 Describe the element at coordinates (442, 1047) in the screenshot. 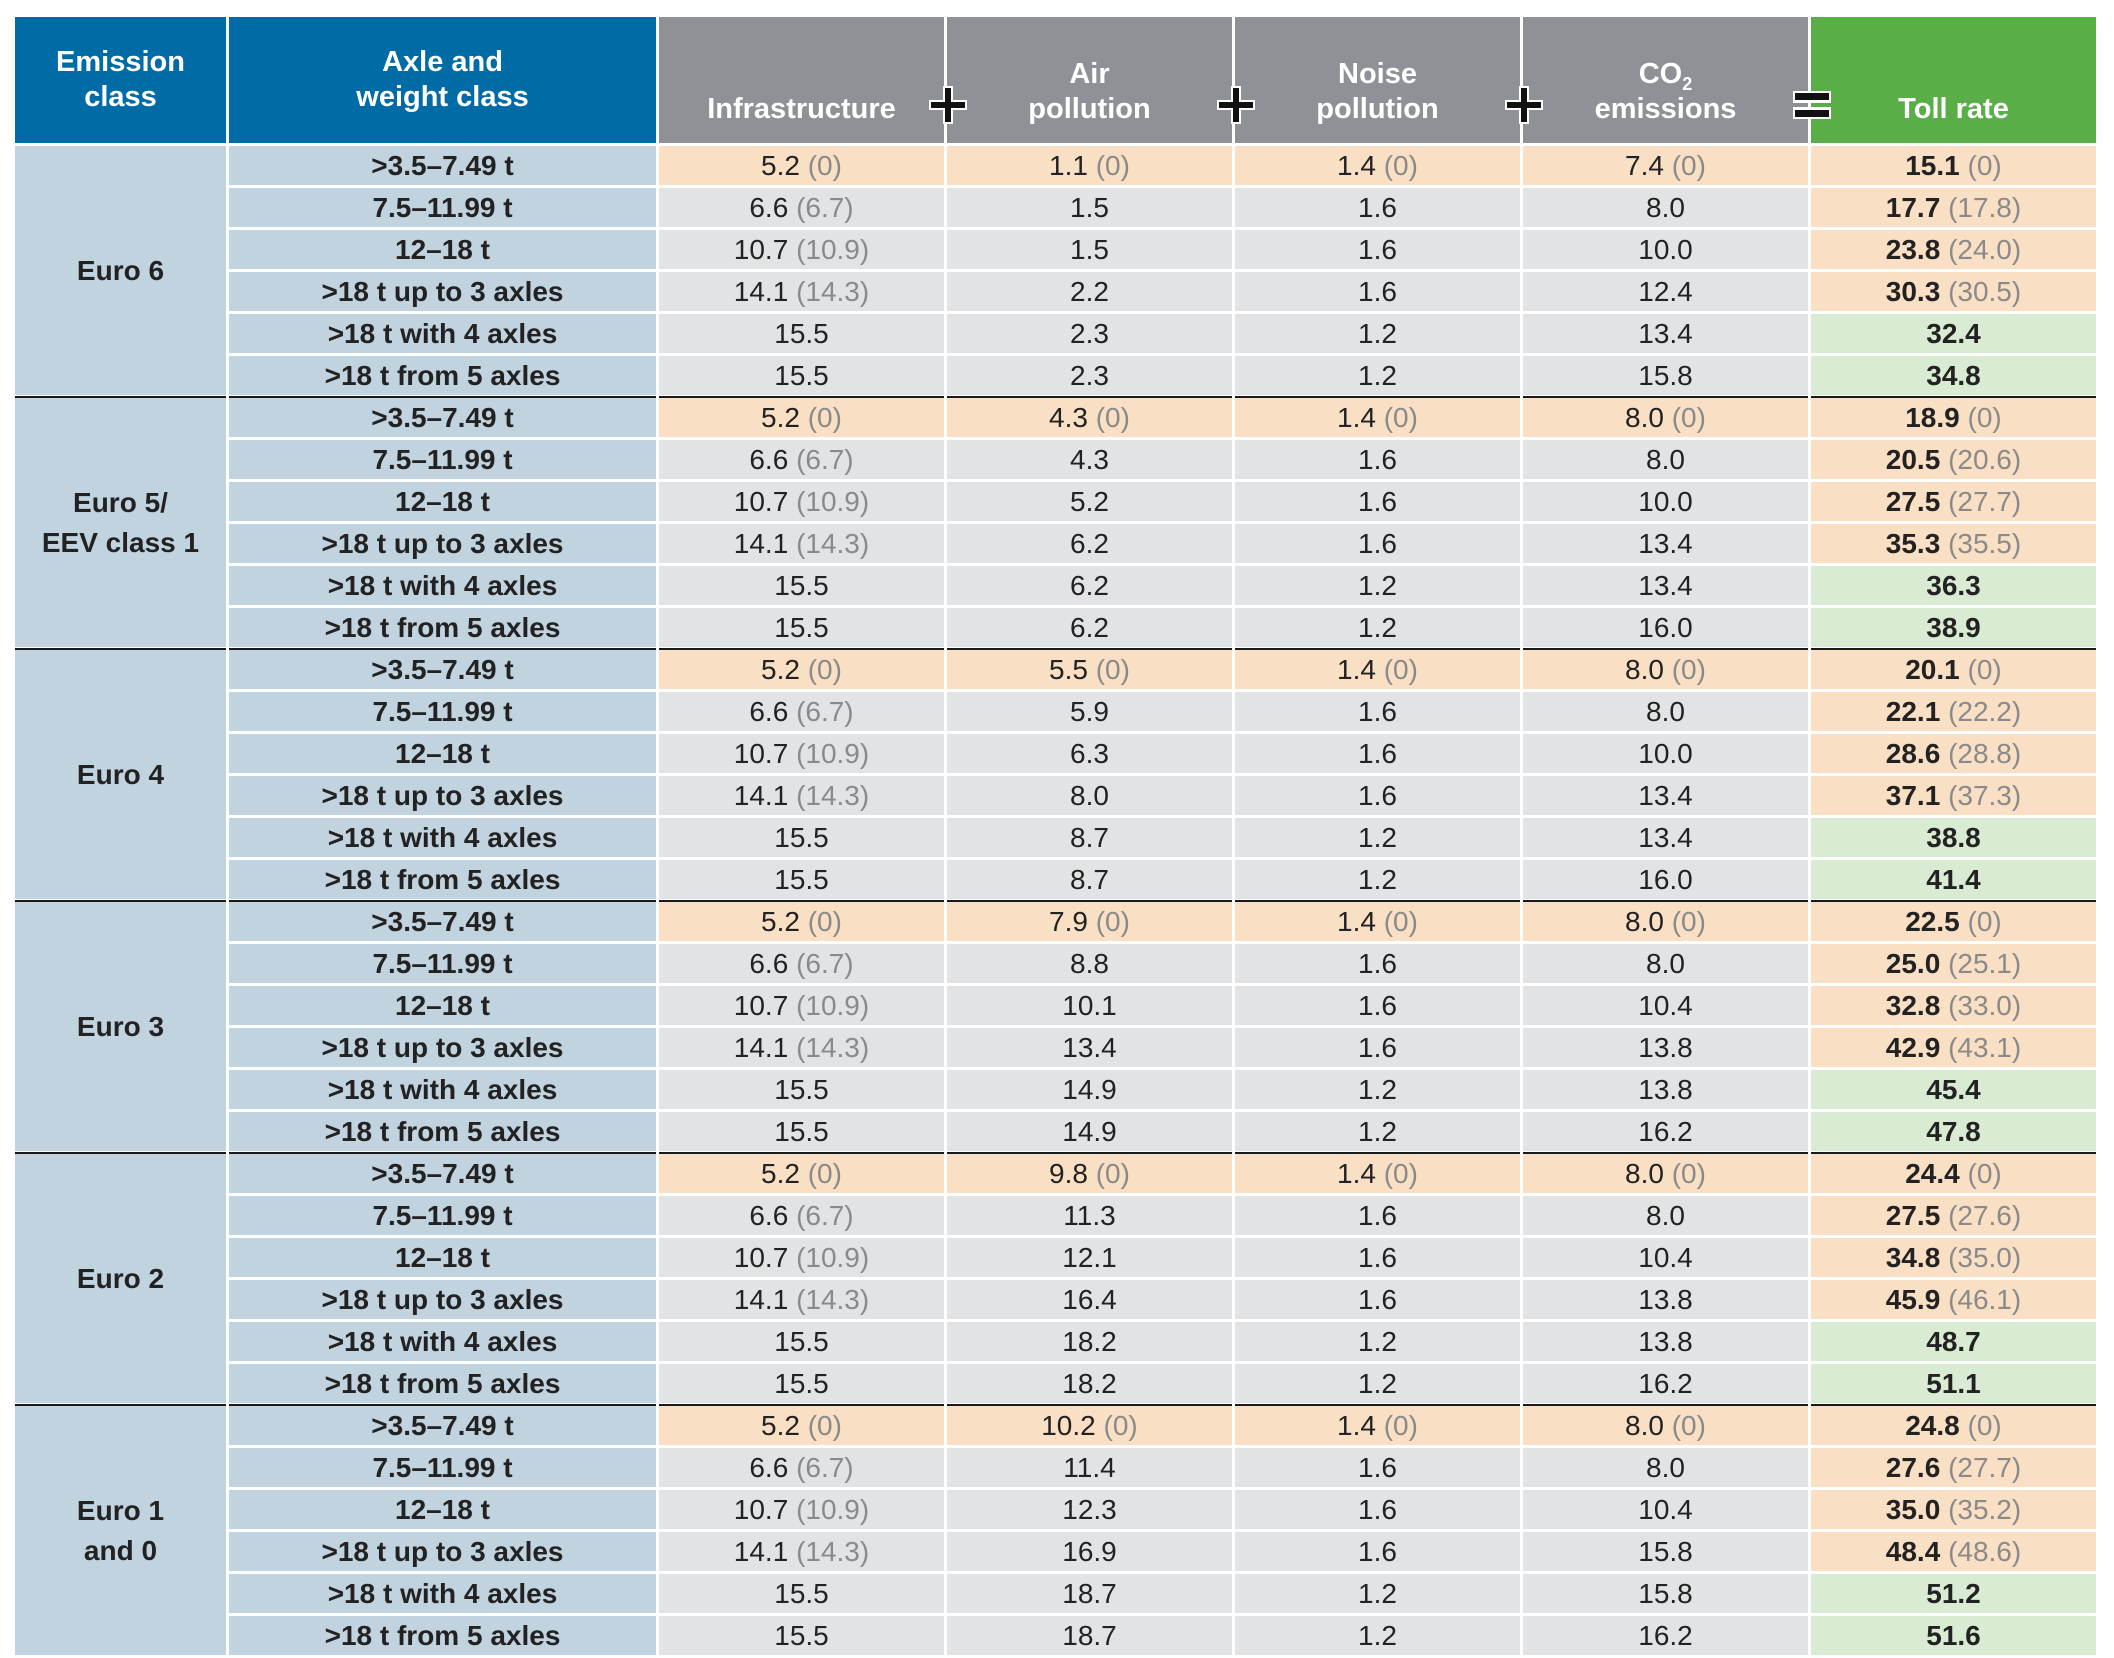

I see `axle-weight-class-cell: >18 t up to 3 axles` at that location.